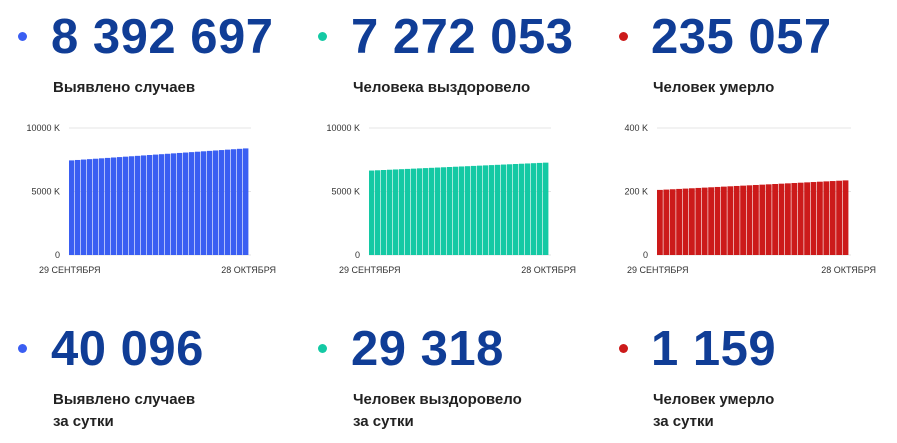 The height and width of the screenshot is (443, 897). Describe the element at coordinates (45, 192) in the screenshot. I see `y-tick-label: 5000 K` at that location.